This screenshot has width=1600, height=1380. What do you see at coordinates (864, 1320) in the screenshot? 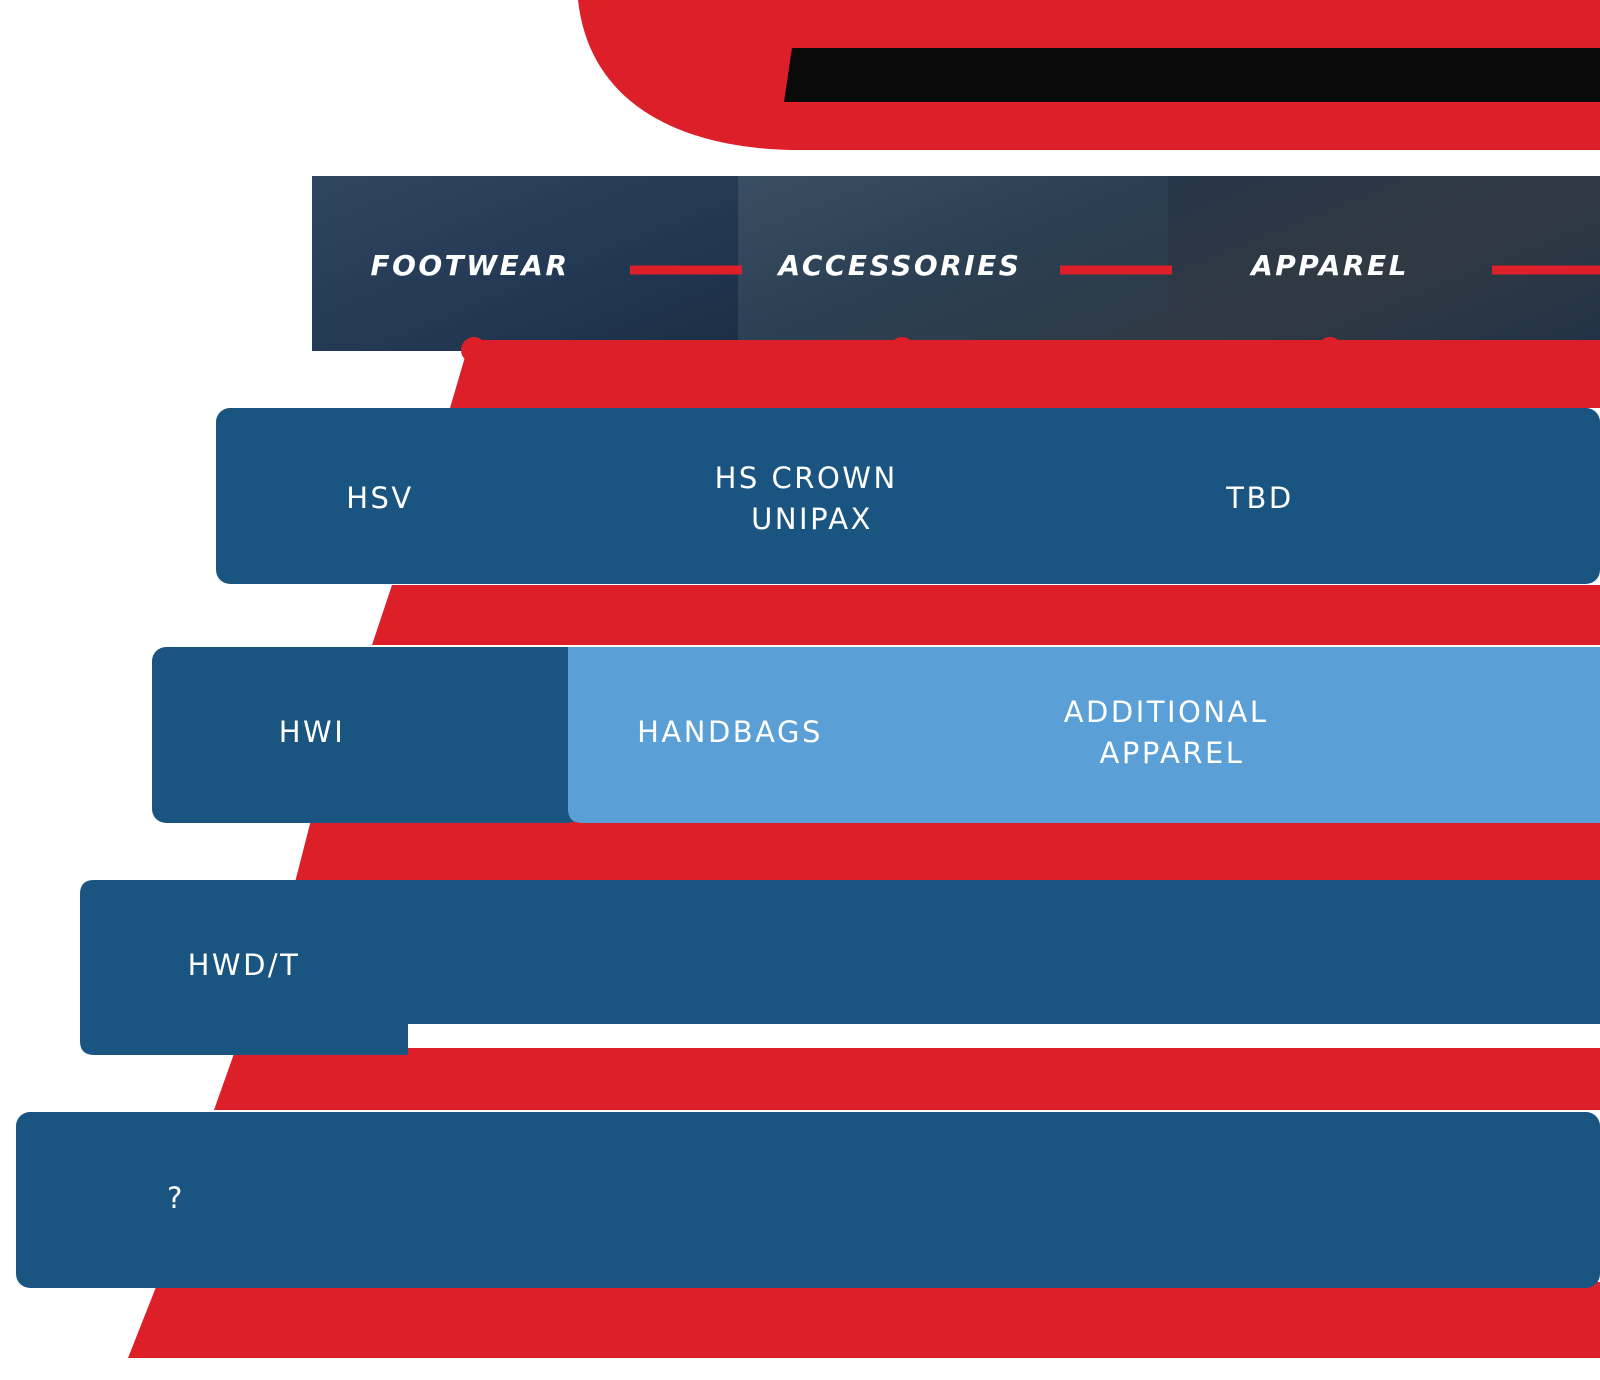
I see `band-below-row4` at bounding box center [864, 1320].